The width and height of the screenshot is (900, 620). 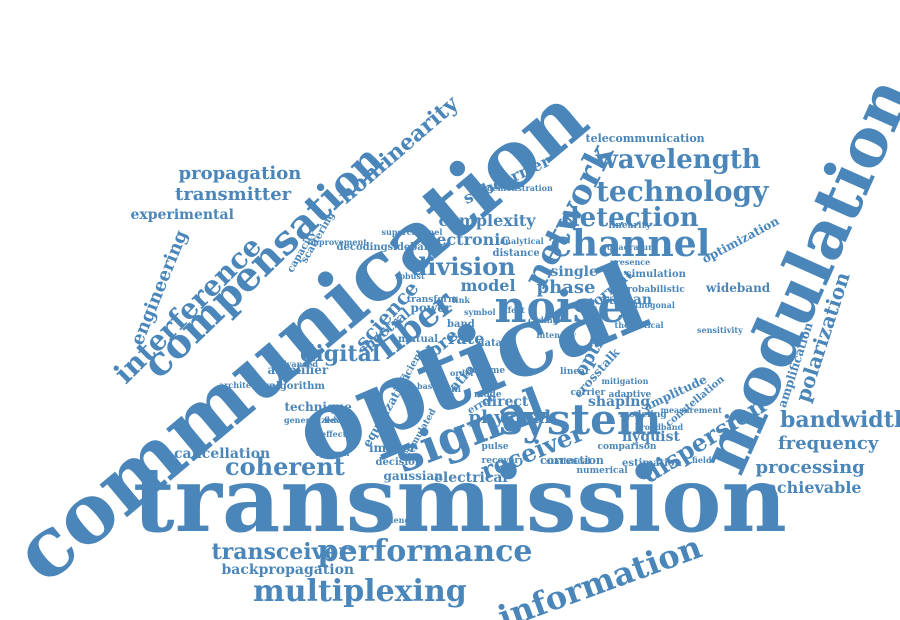 What do you see at coordinates (222, 454) in the screenshot?
I see `cloud-word-cancellation: cancellation` at bounding box center [222, 454].